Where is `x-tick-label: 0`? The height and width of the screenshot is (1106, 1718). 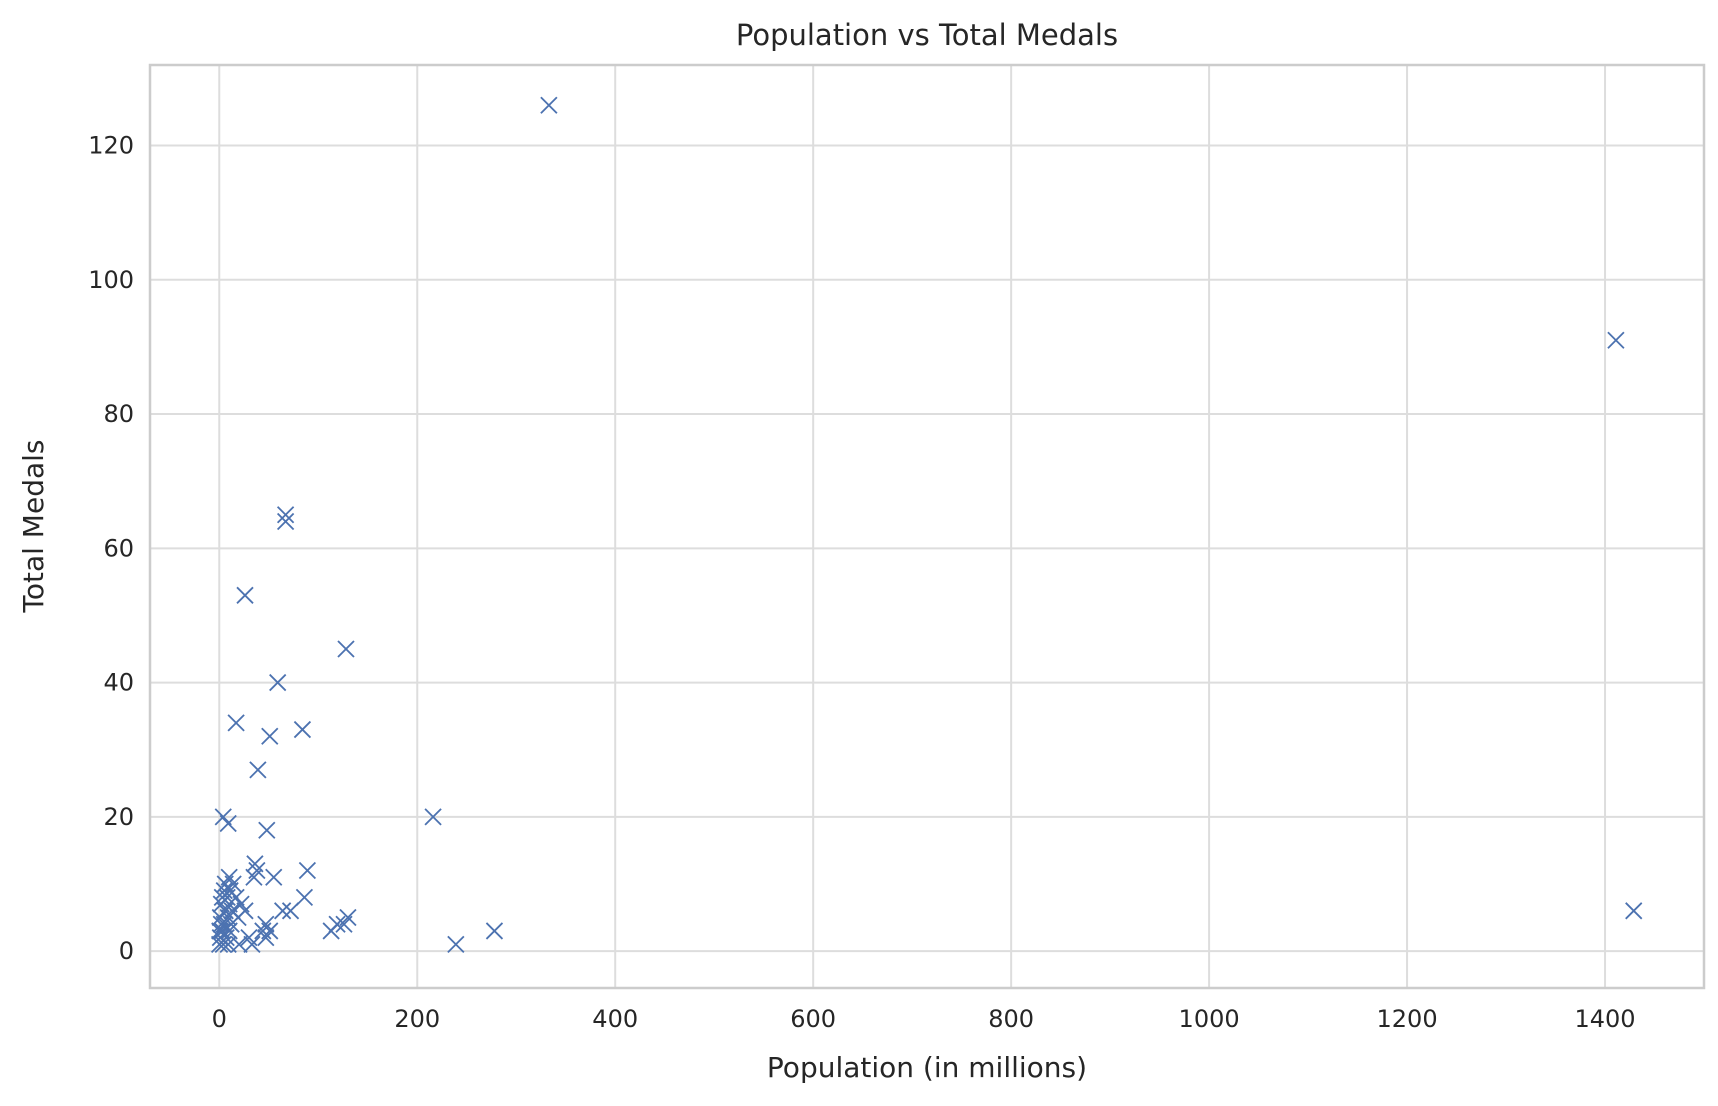
x-tick-label: 0 is located at coordinates (219, 1019).